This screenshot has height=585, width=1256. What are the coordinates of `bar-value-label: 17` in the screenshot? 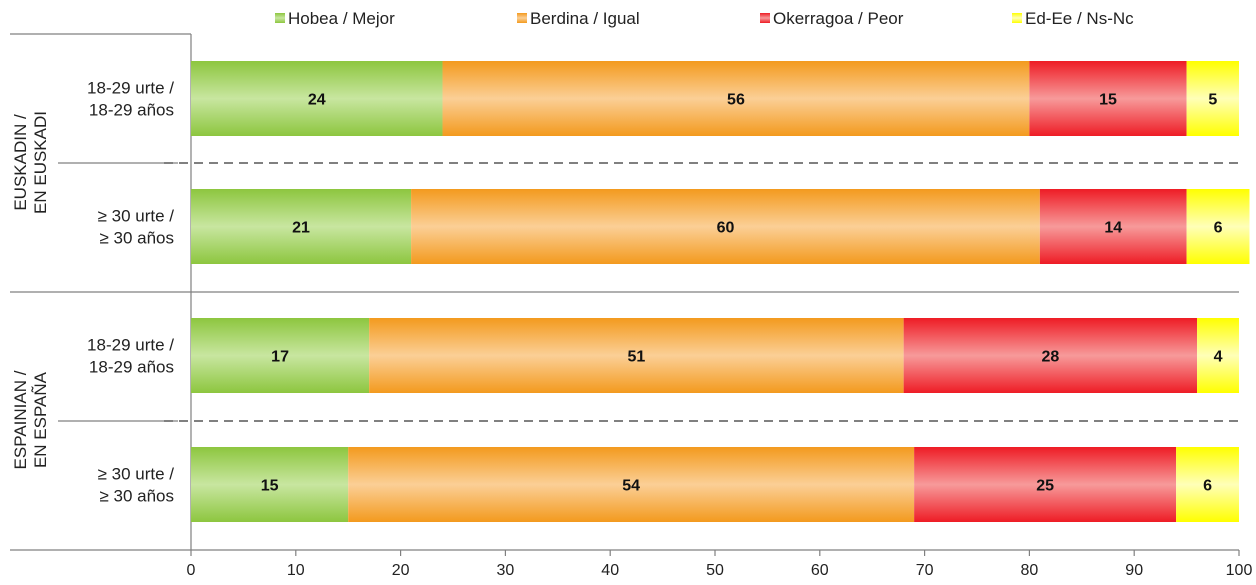 It's located at (280, 357).